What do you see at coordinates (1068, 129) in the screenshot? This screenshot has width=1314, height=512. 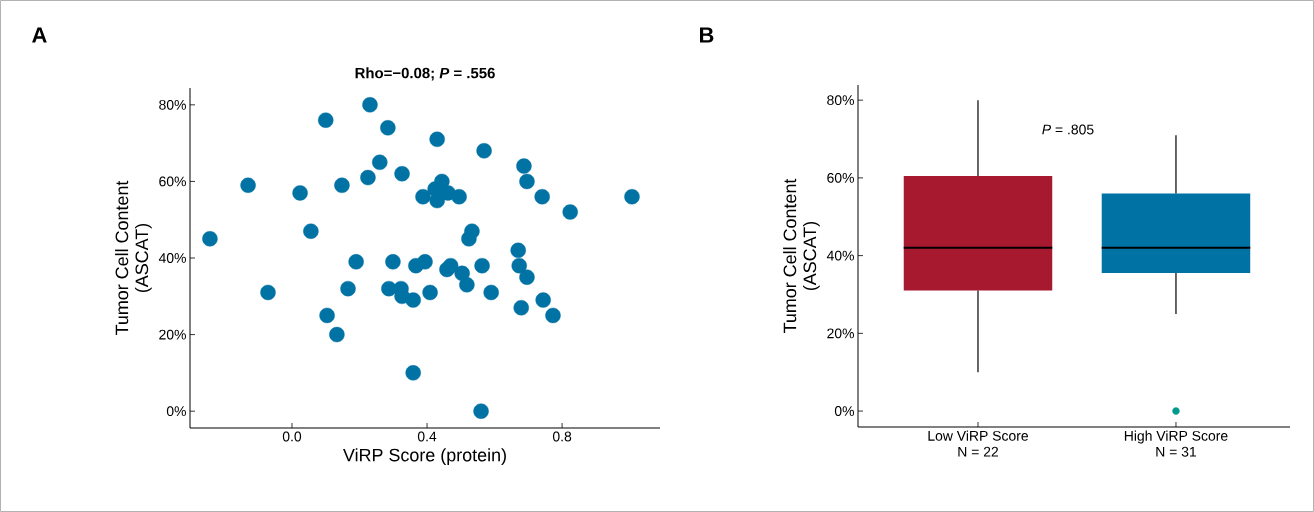 I see `annotation: P = .805` at bounding box center [1068, 129].